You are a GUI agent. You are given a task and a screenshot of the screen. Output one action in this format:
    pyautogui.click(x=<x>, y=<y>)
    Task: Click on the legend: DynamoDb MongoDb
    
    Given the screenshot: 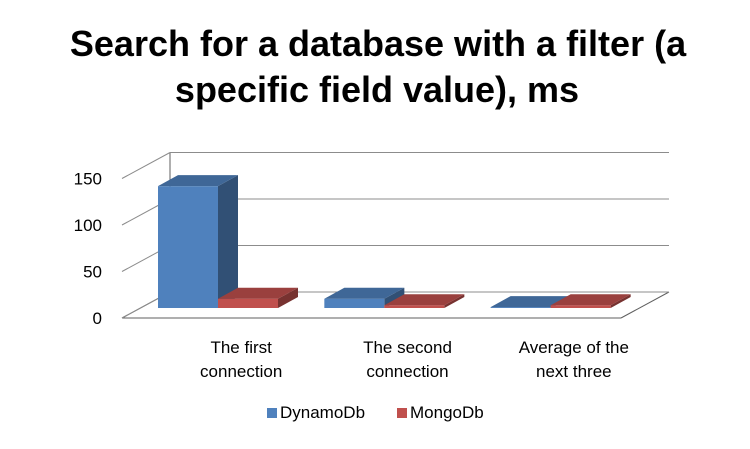 What is the action you would take?
    pyautogui.click(x=375, y=412)
    